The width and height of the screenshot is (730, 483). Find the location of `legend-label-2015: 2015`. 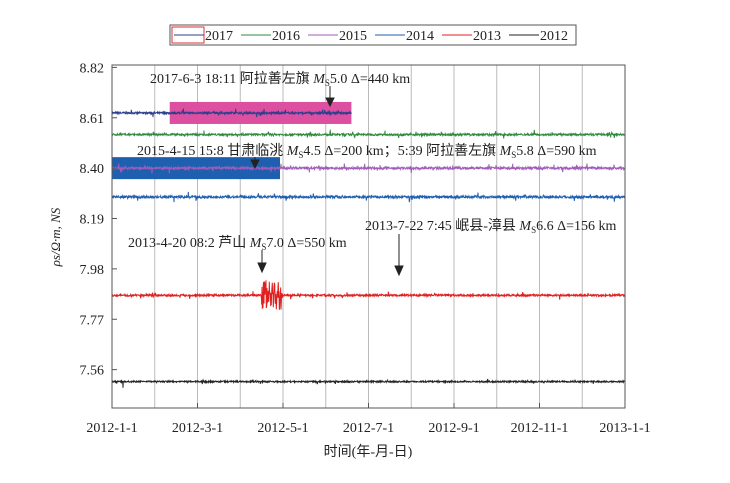

legend-label-2015: 2015 is located at coordinates (353, 36).